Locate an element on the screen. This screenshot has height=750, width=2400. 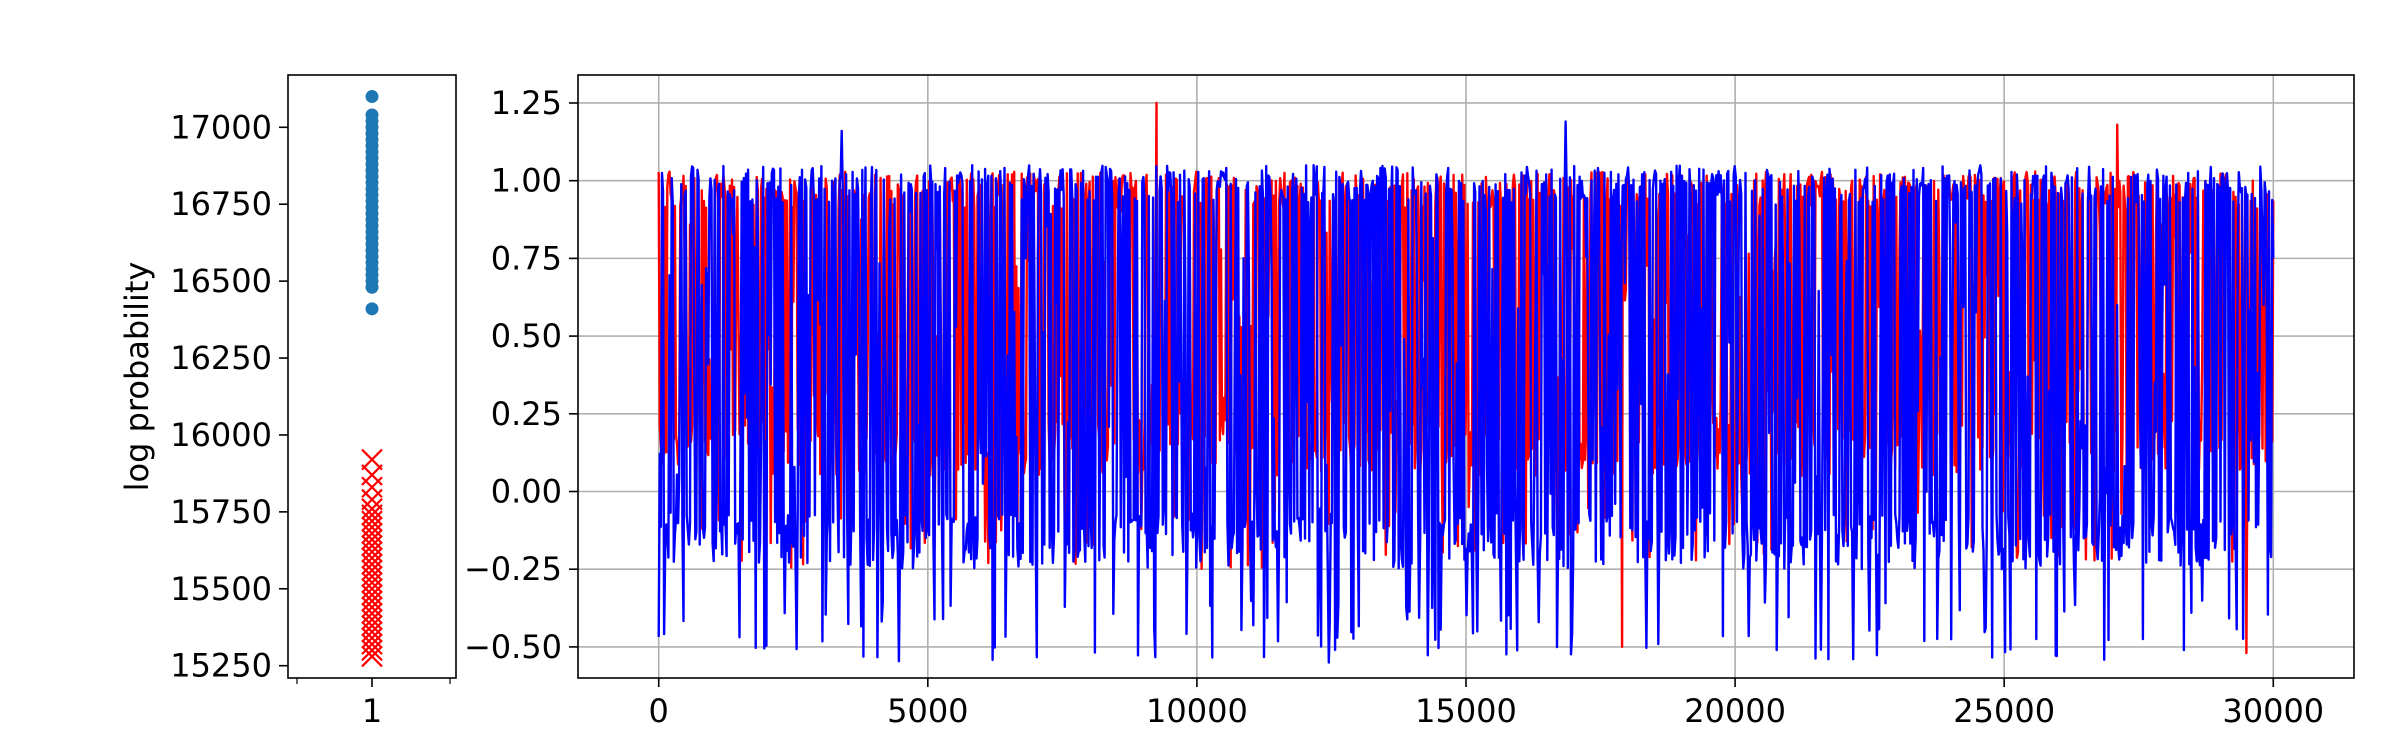
x-tick-label: 5000 is located at coordinates (927, 711).